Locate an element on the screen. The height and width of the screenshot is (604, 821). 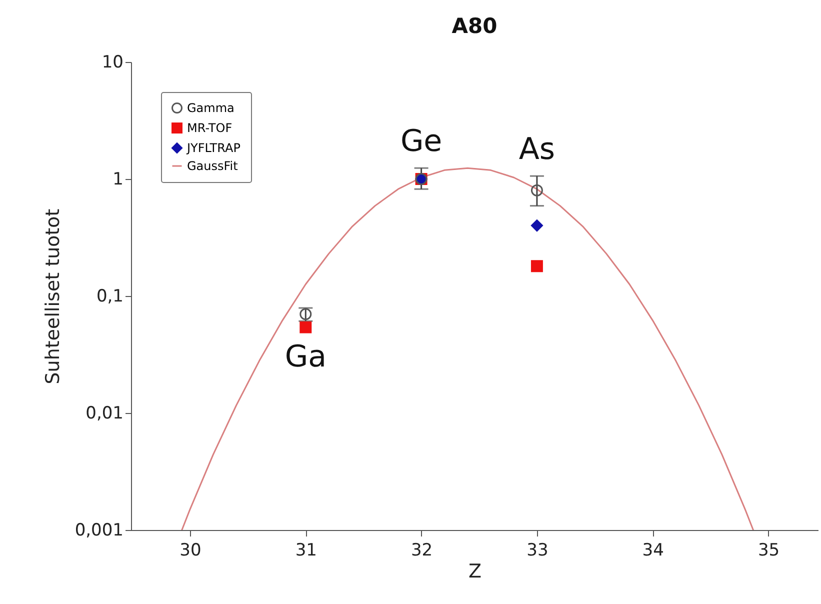
annotation: As is located at coordinates (537, 150).